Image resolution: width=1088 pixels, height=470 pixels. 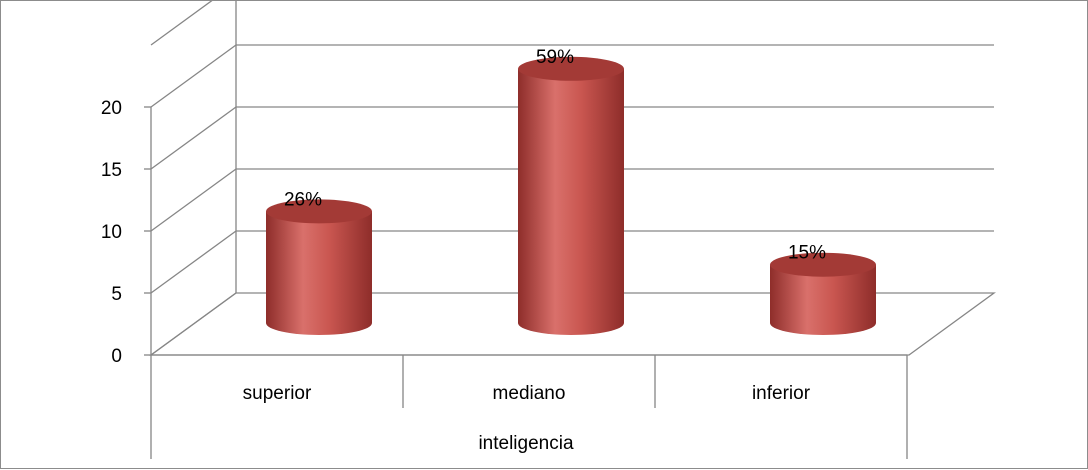 I want to click on data-label-mediano: 59%, so click(x=555, y=57).